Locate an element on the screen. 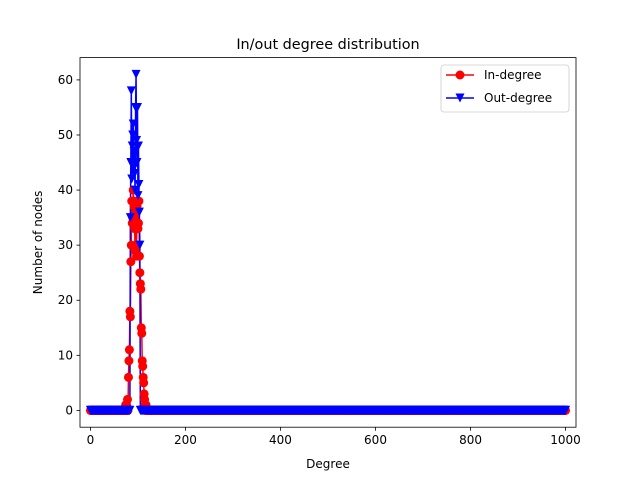  legend-box is located at coordinates (505, 88).